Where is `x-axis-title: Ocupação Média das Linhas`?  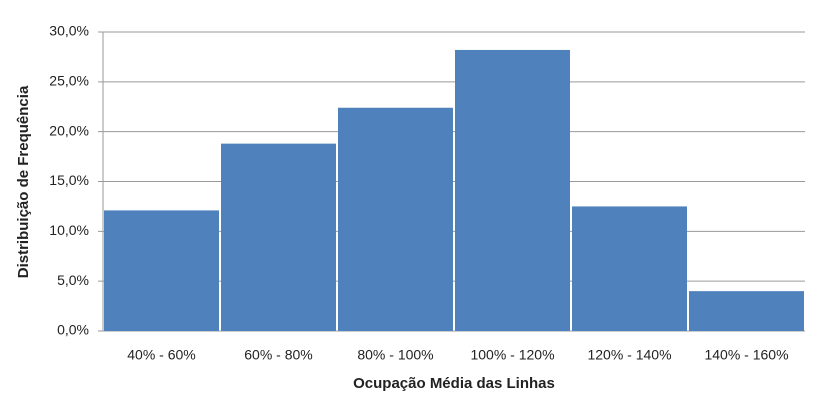 x-axis-title: Ocupação Média das Linhas is located at coordinates (454, 383).